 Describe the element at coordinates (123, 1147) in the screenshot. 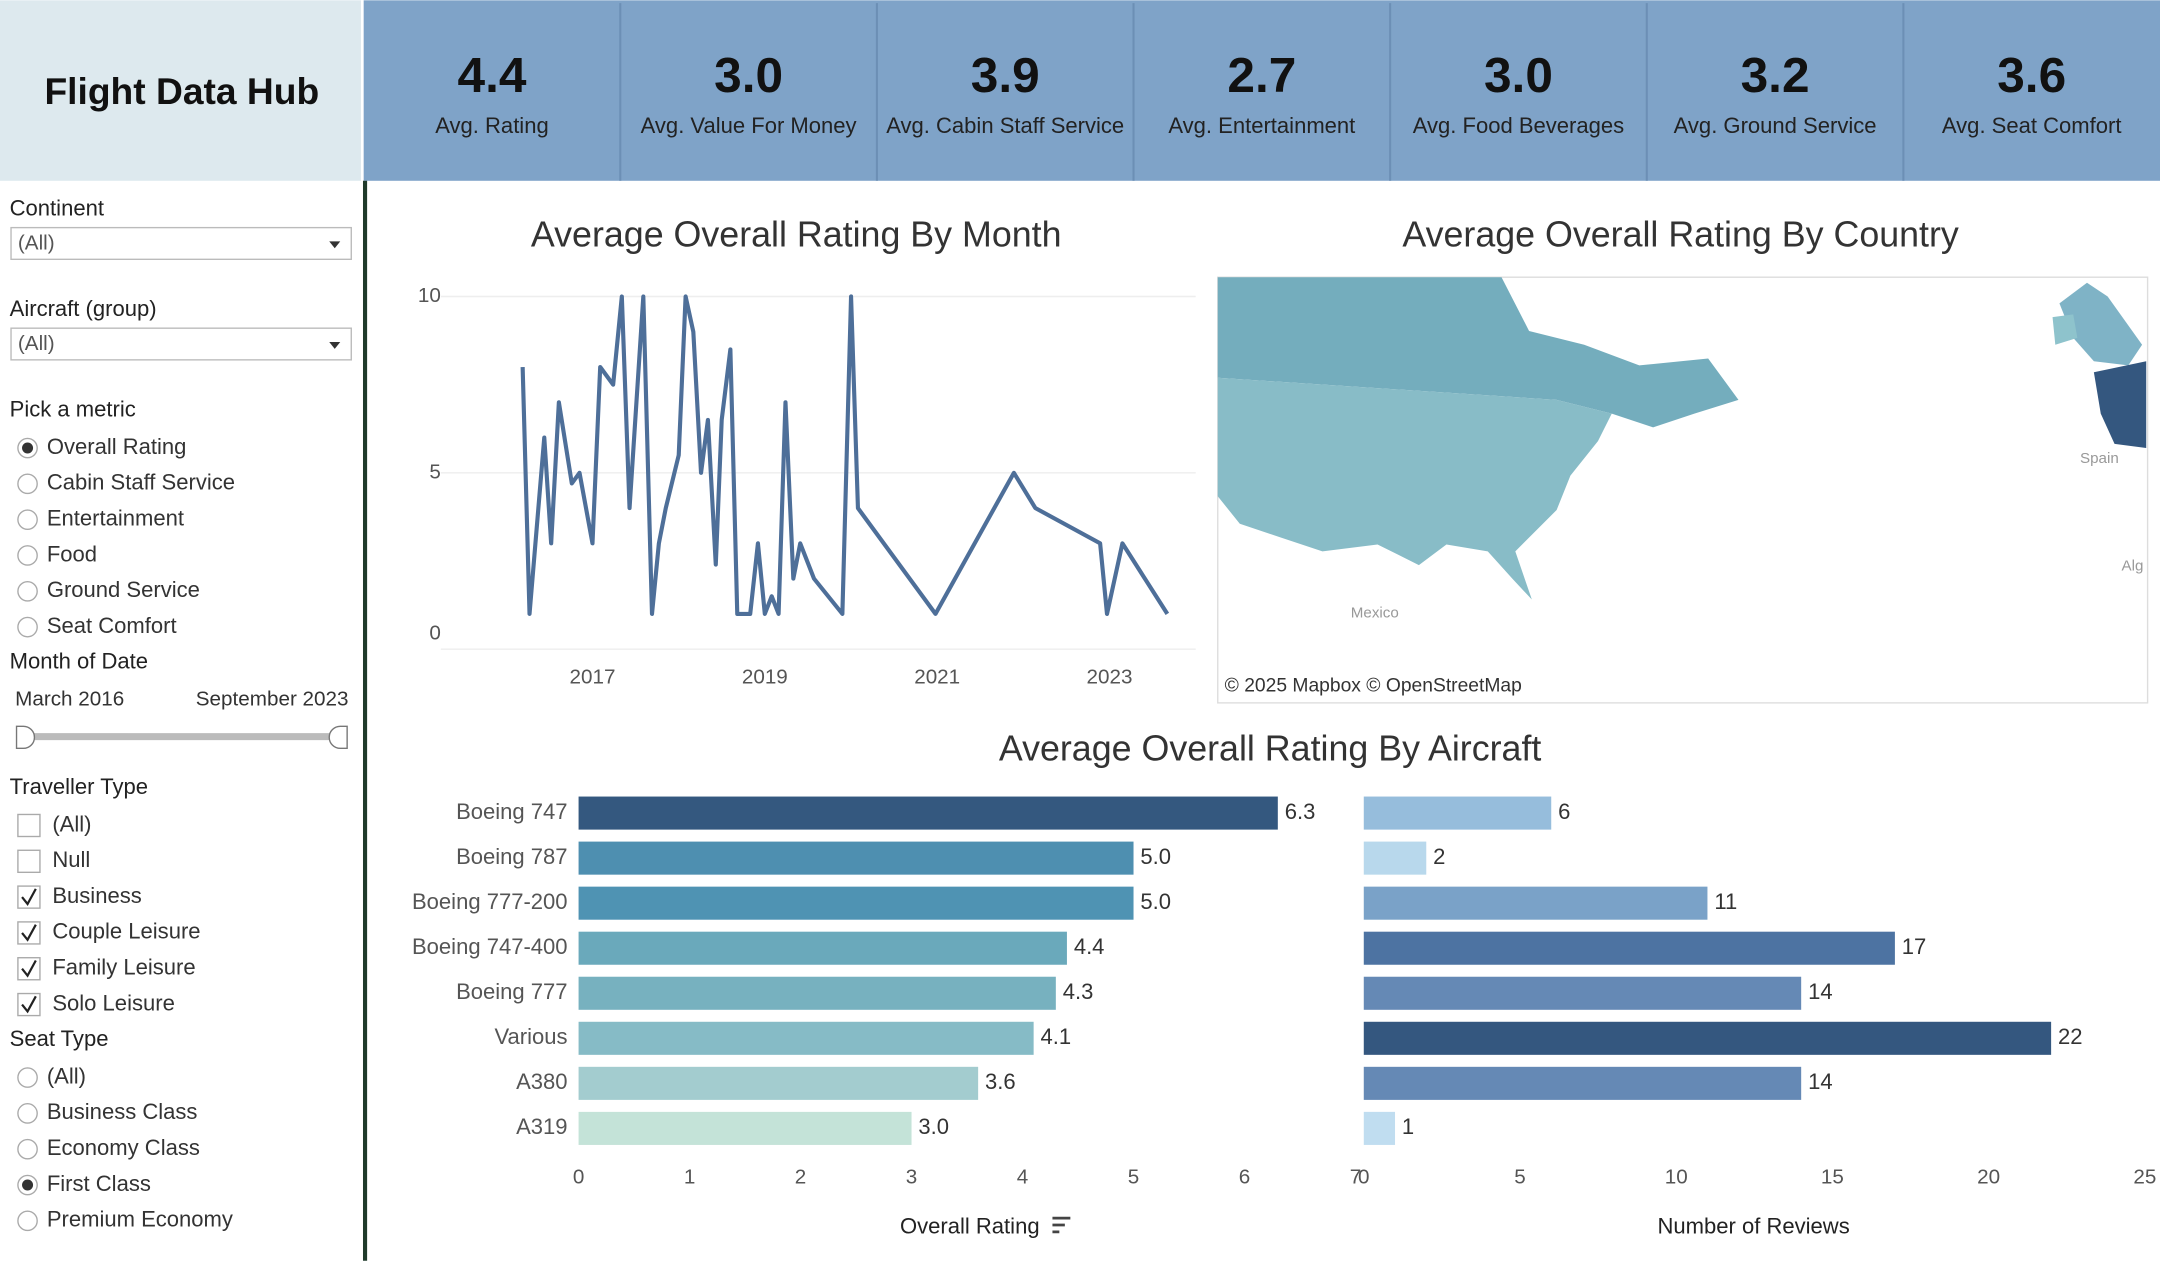

I see `radio-label: Economy Class` at that location.